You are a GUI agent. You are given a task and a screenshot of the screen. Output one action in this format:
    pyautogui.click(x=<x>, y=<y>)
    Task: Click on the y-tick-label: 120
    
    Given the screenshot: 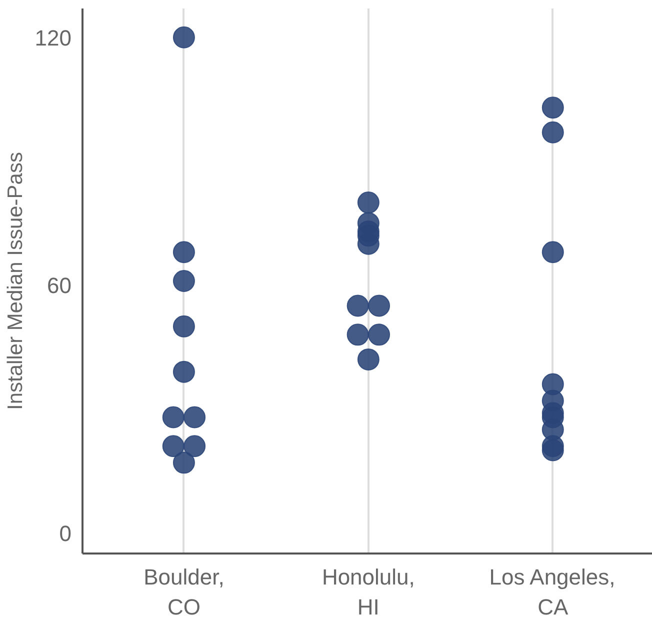 What is the action you would take?
    pyautogui.click(x=53, y=37)
    